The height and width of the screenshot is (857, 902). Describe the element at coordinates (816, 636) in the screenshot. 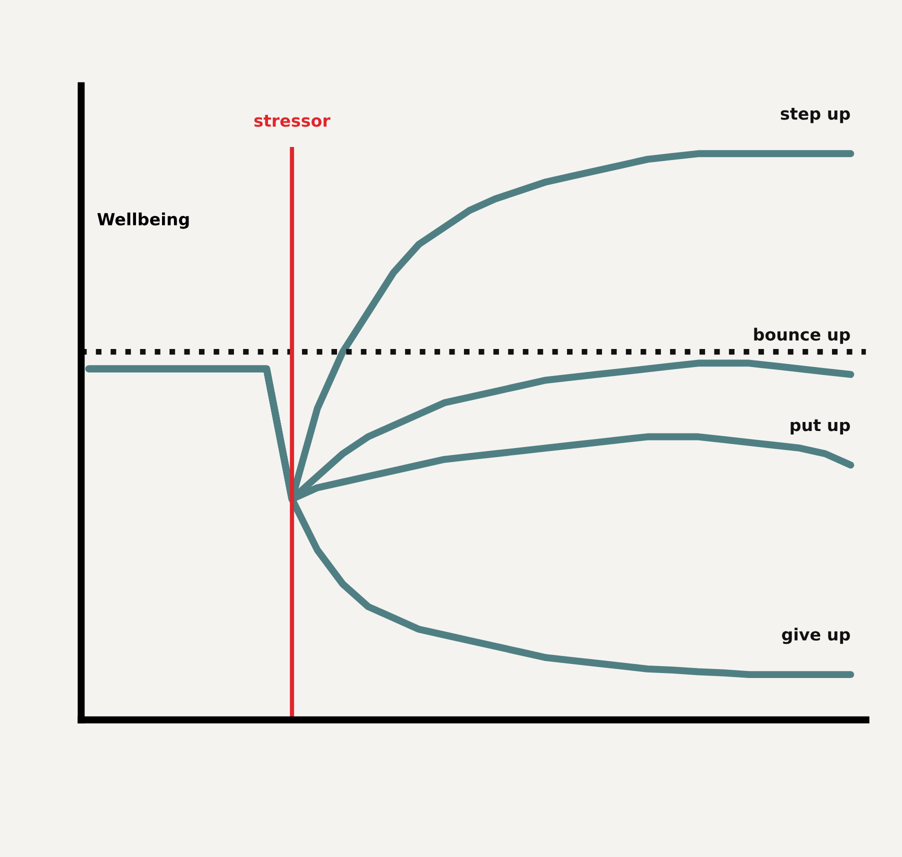

I see `series-label: give up` at that location.